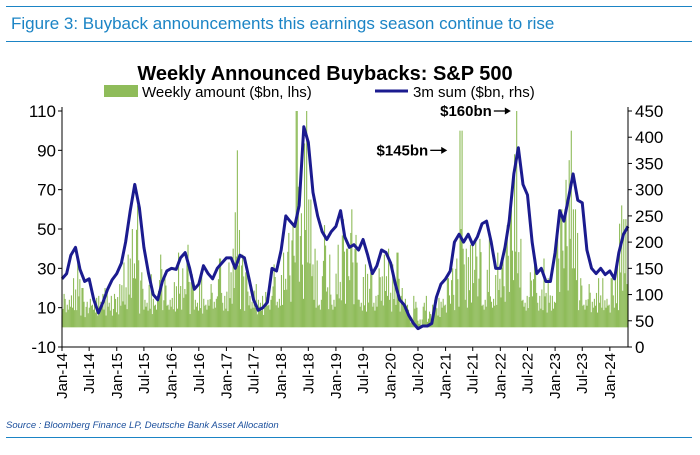 The image size is (700, 455). What do you see at coordinates (403, 150) in the screenshot?
I see `annotation-label: $145bn` at bounding box center [403, 150].